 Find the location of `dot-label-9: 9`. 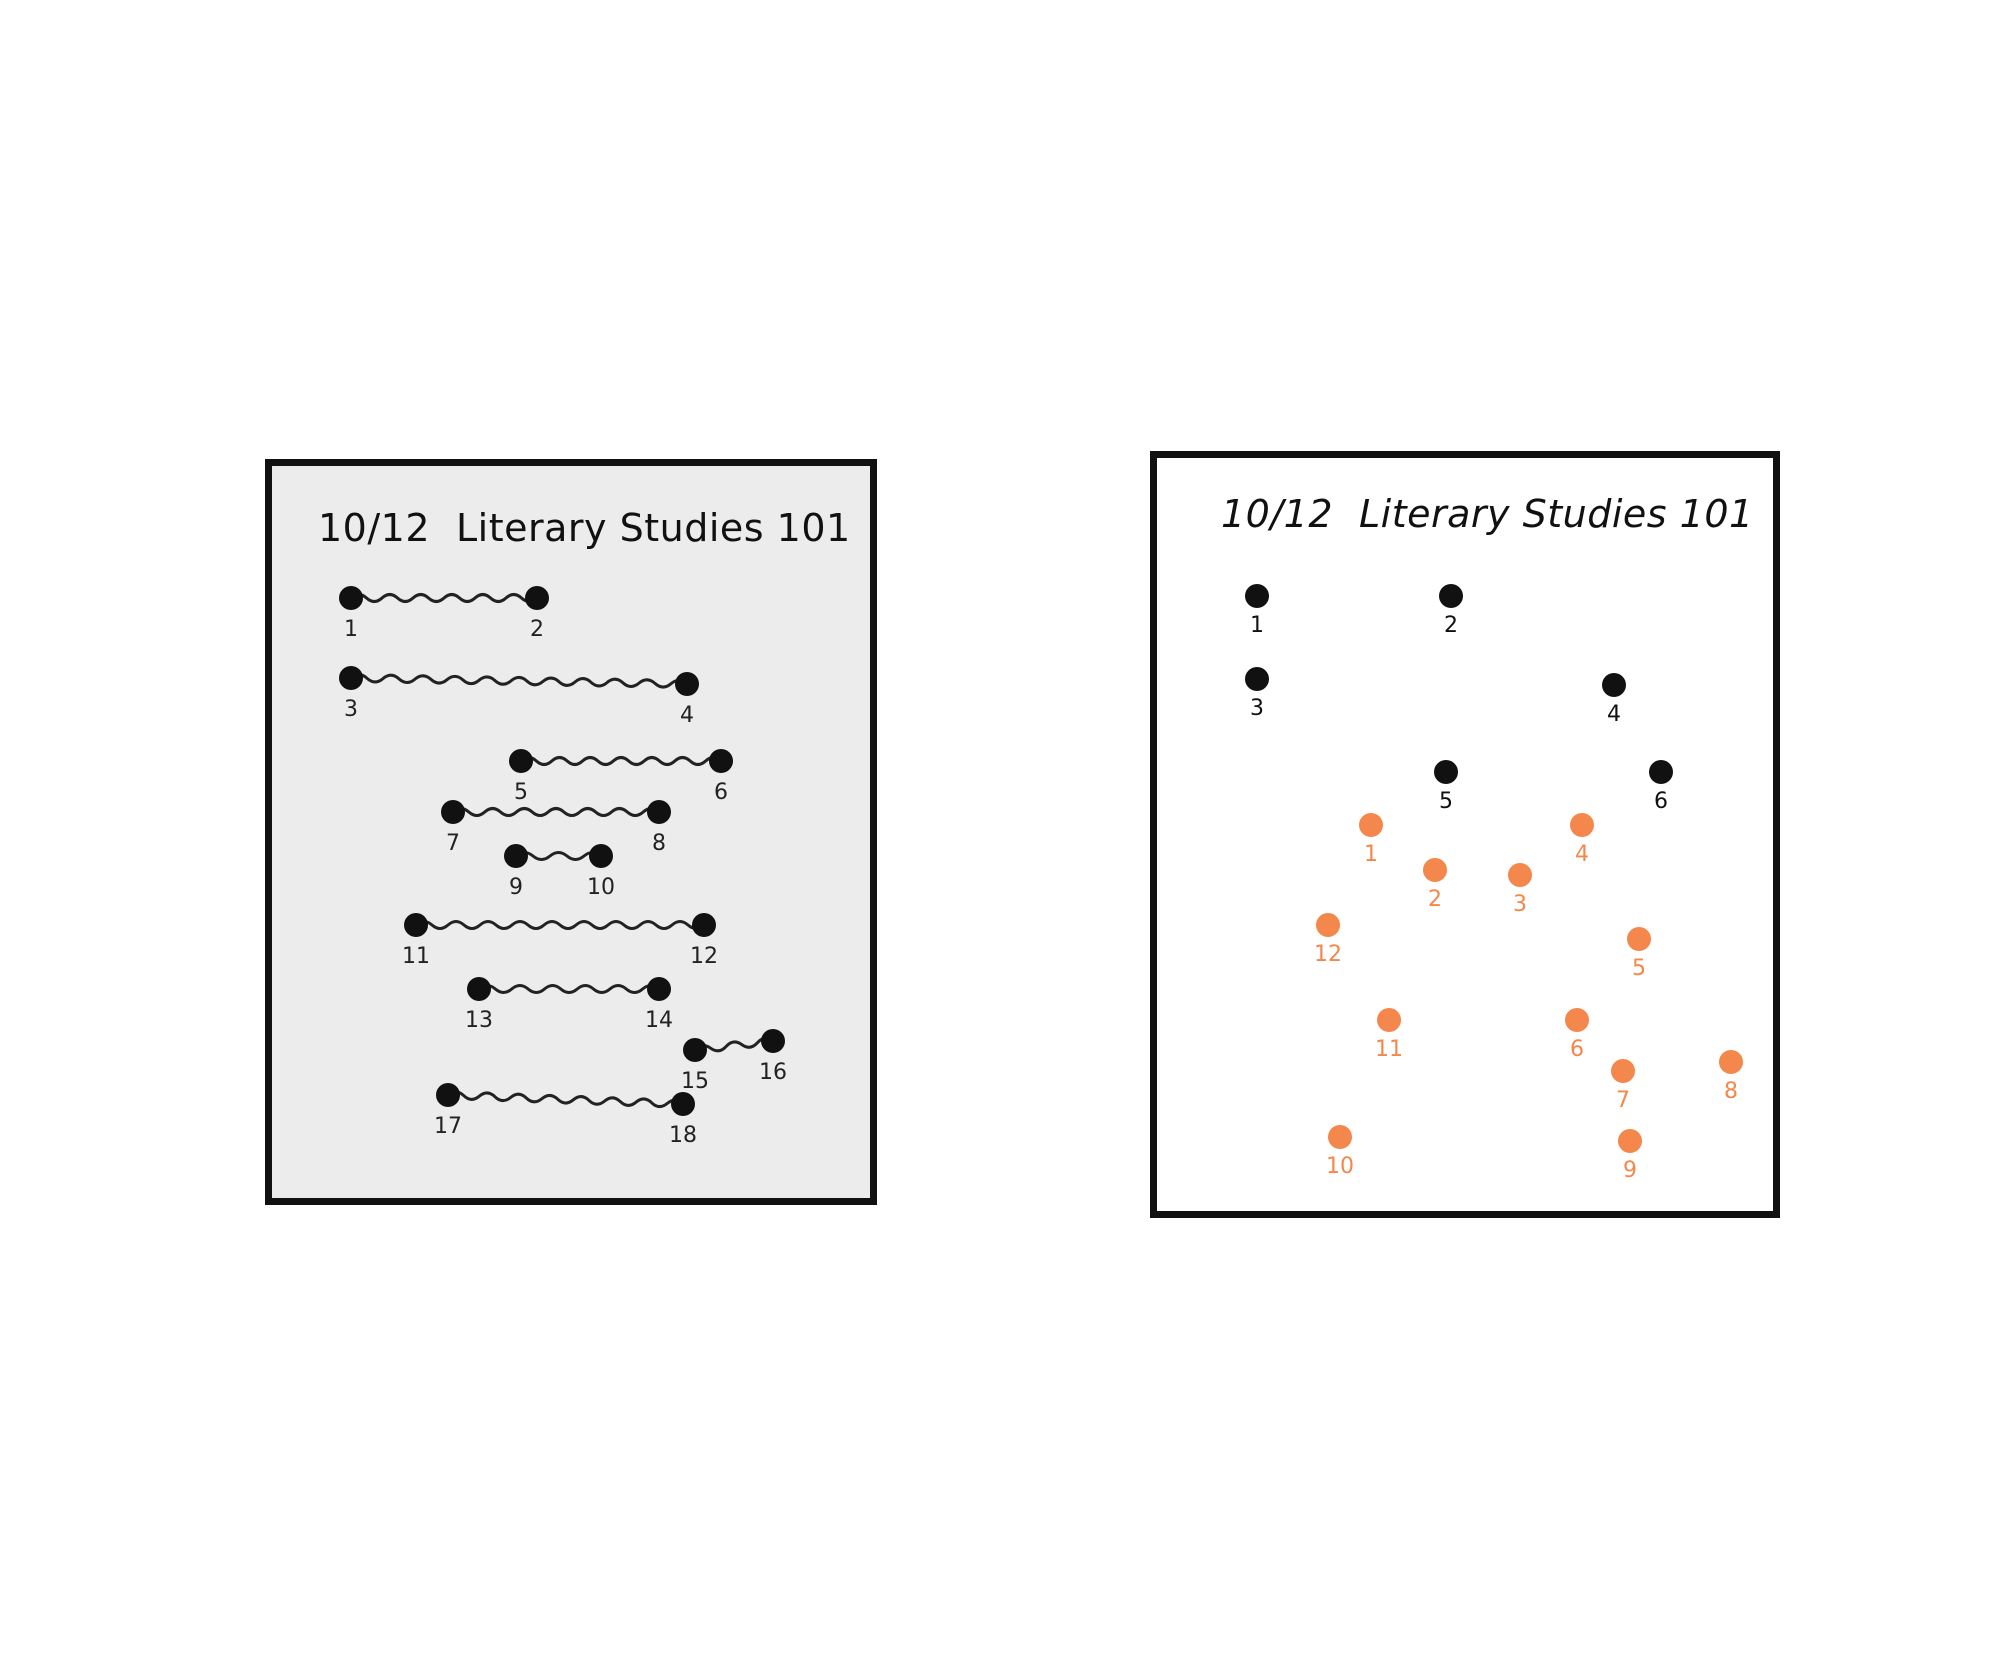

dot-label-9: 9 is located at coordinates (516, 887).